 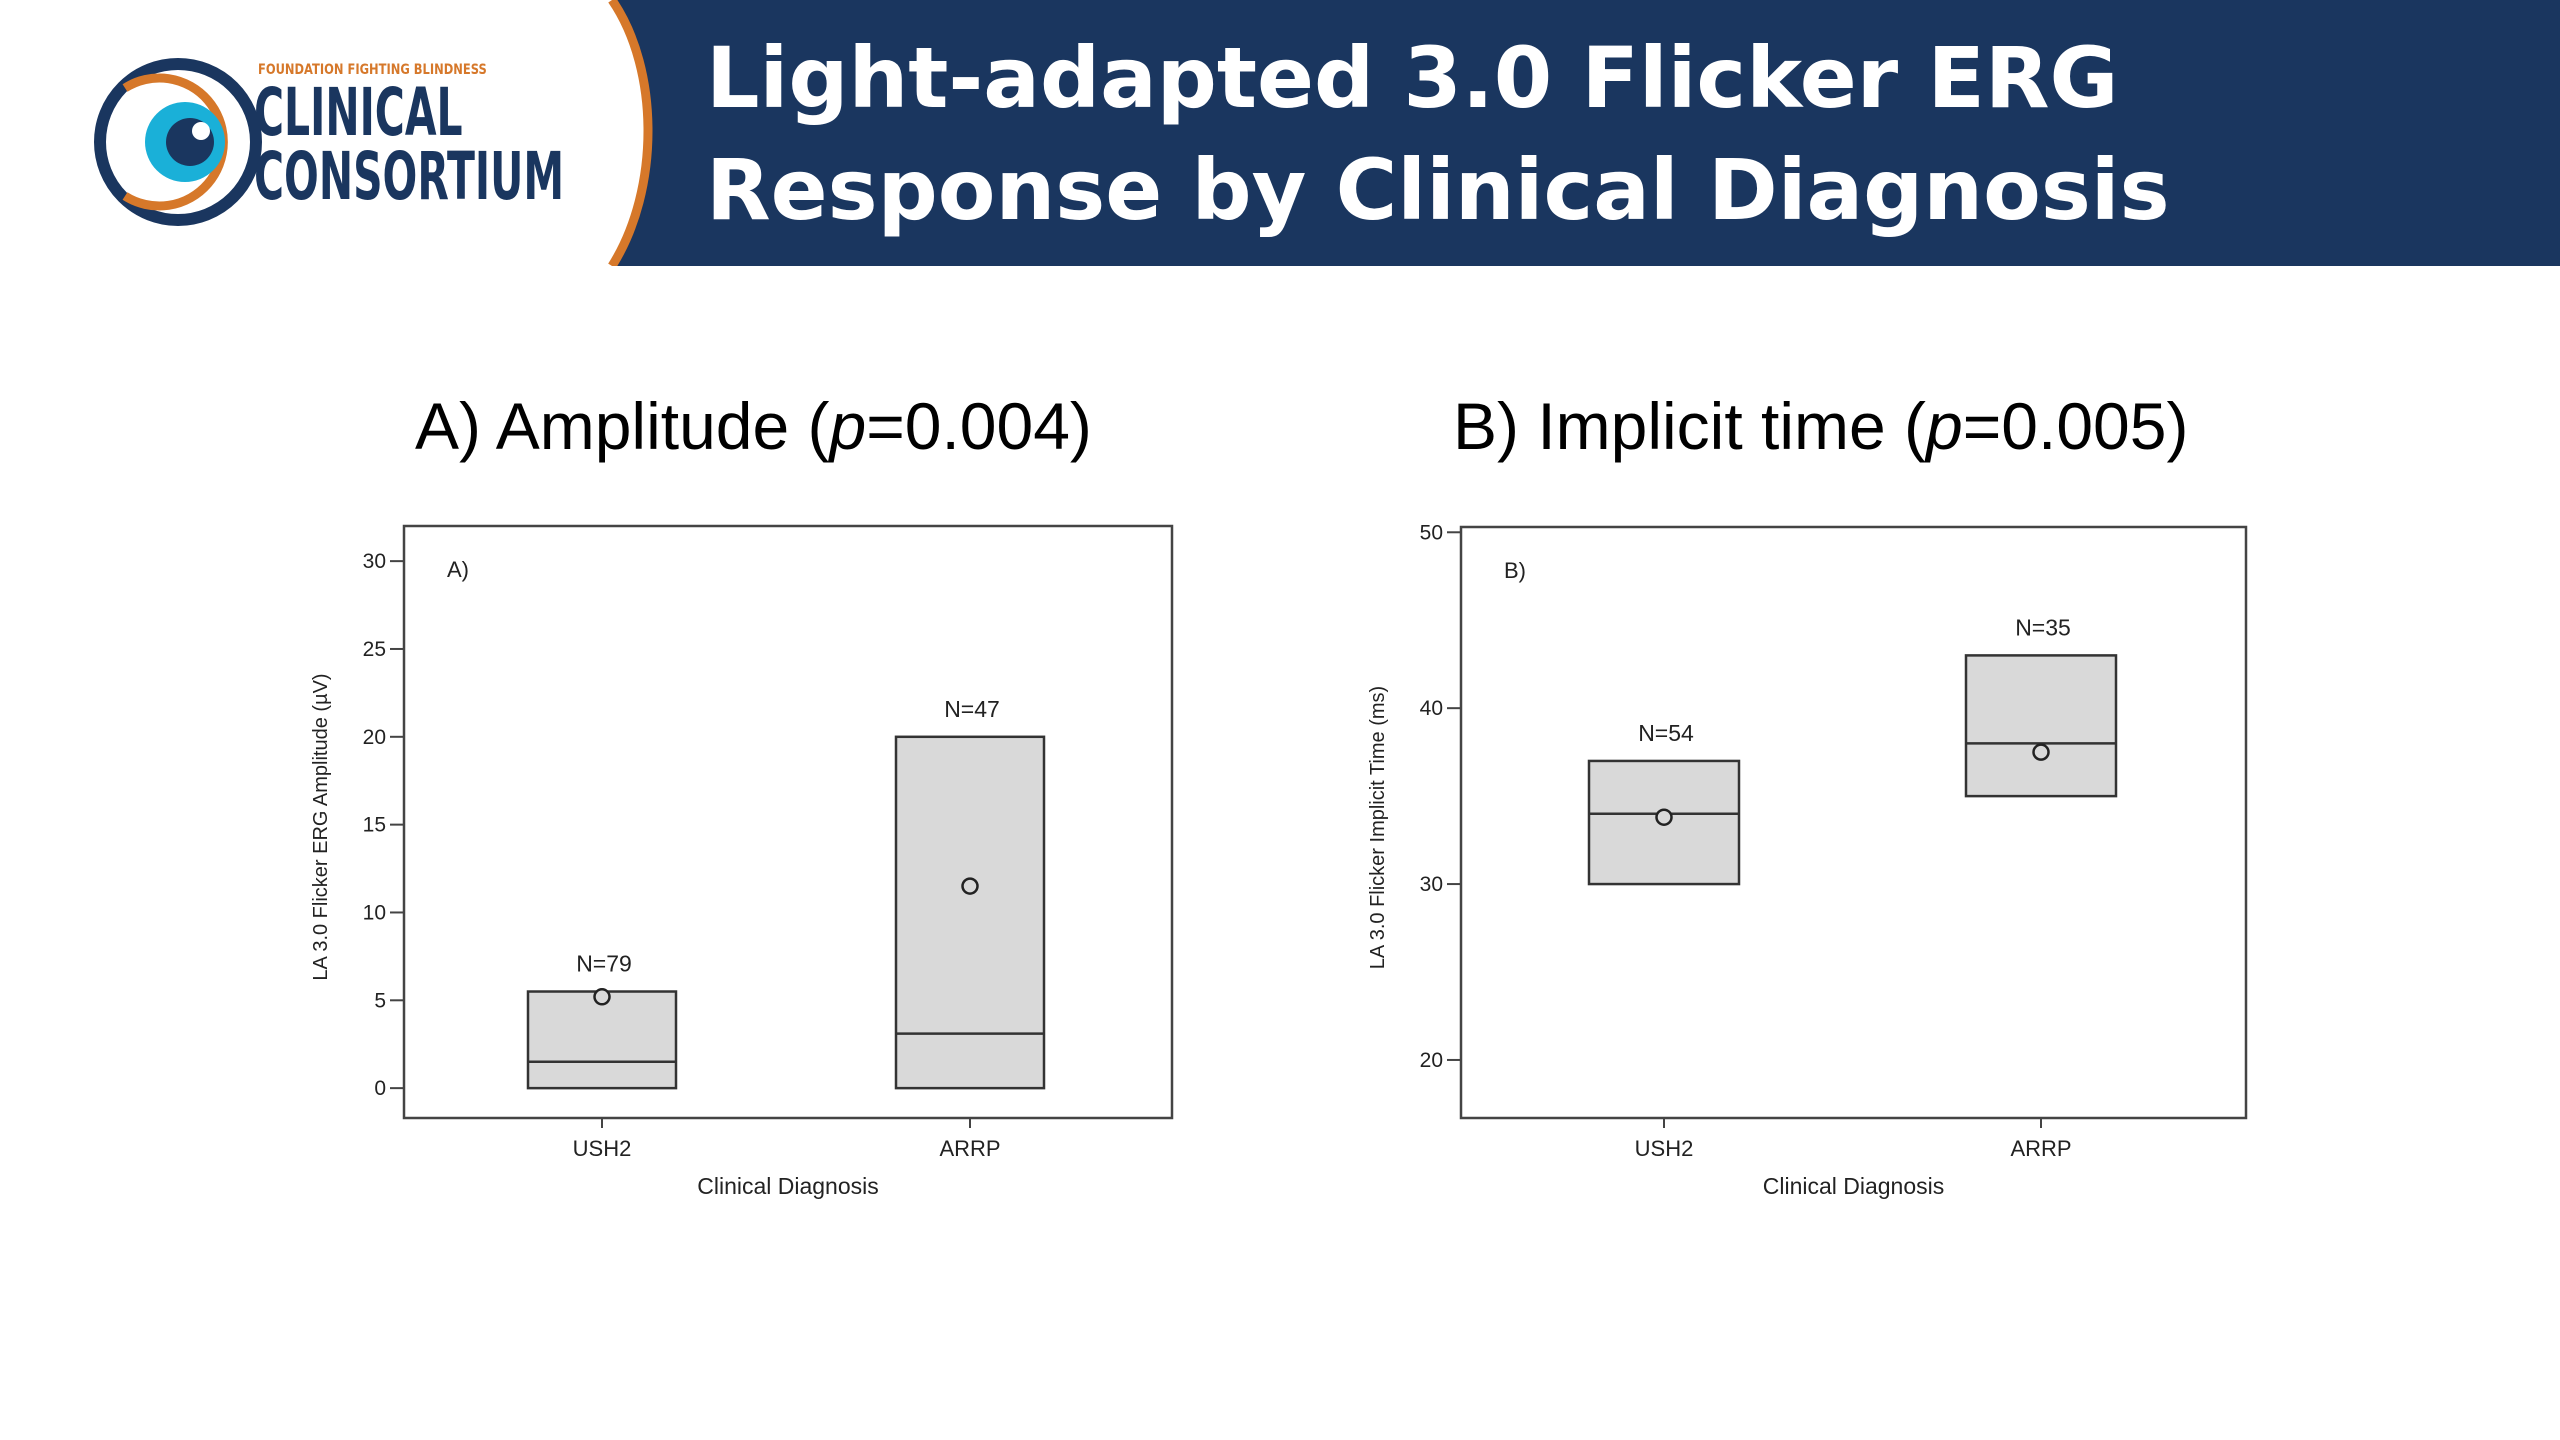 I want to click on panel-b-title-p: p, so click(x=1944, y=426).